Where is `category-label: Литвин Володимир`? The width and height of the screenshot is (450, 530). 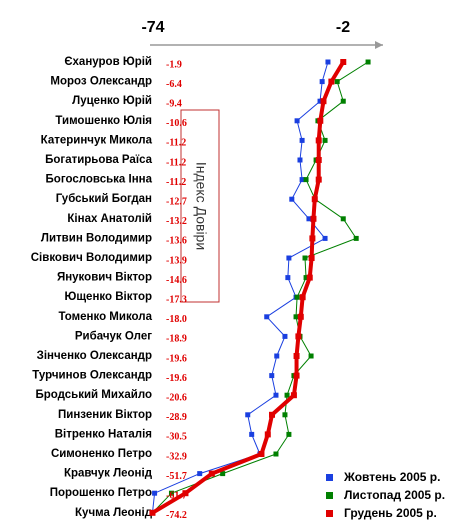 category-label: Литвин Володимир is located at coordinates (96, 238).